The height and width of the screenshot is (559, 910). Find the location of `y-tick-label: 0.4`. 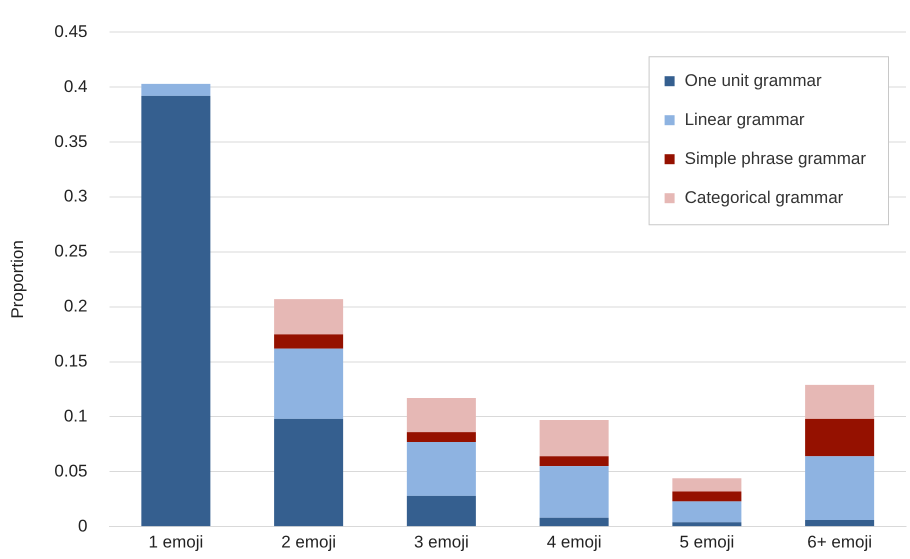

y-tick-label: 0.4 is located at coordinates (76, 86).